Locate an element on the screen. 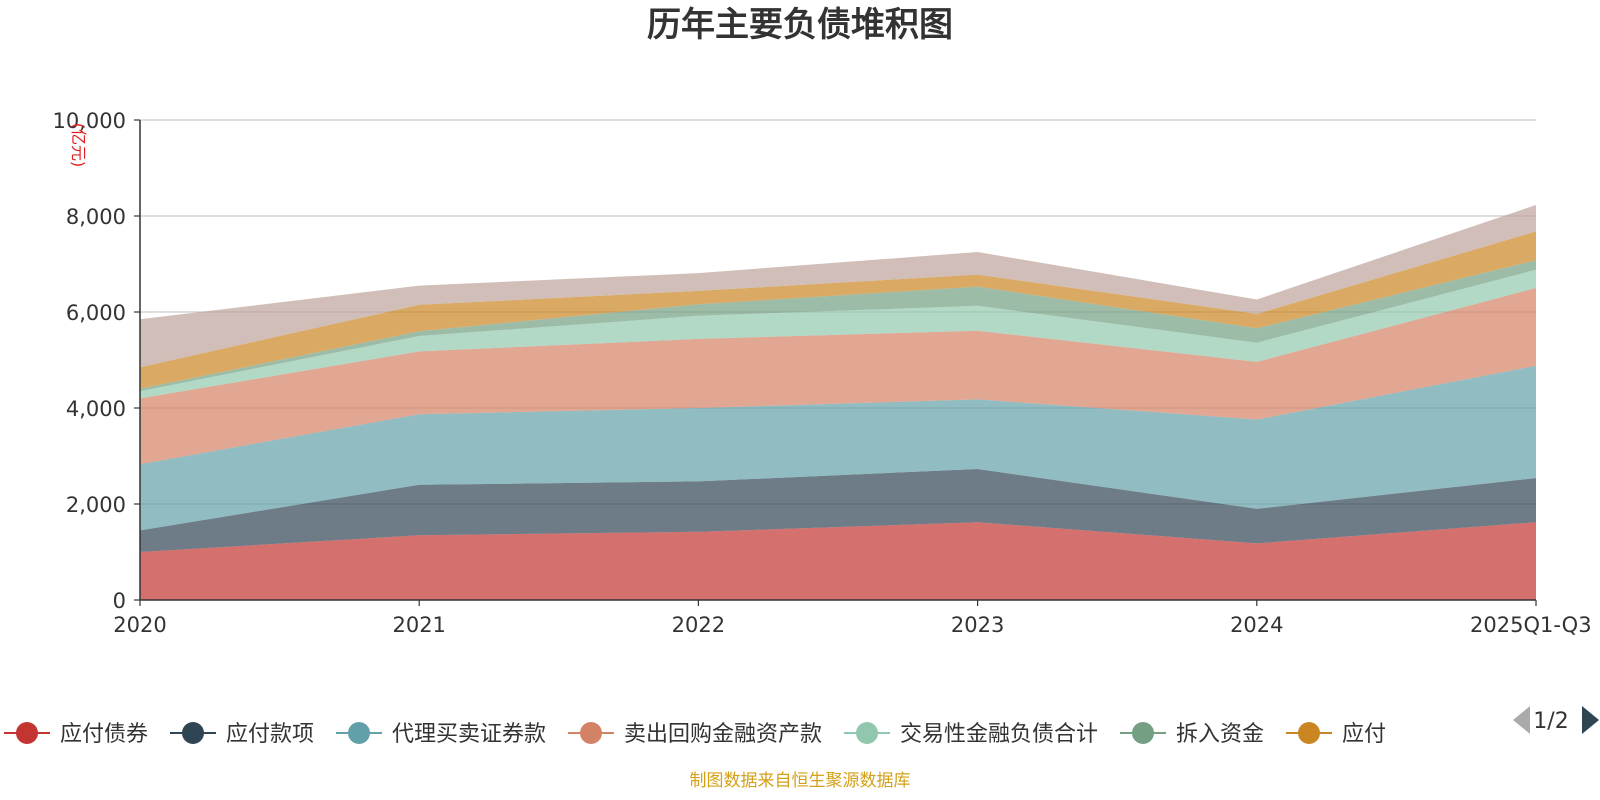  y-tick-label: 8,000 is located at coordinates (96, 217).